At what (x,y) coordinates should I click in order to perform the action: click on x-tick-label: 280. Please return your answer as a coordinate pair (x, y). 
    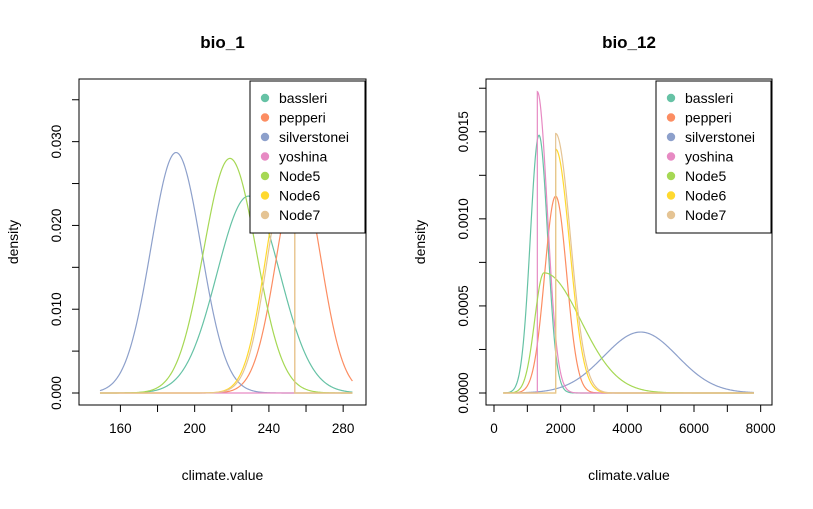
    Looking at the image, I should click on (343, 428).